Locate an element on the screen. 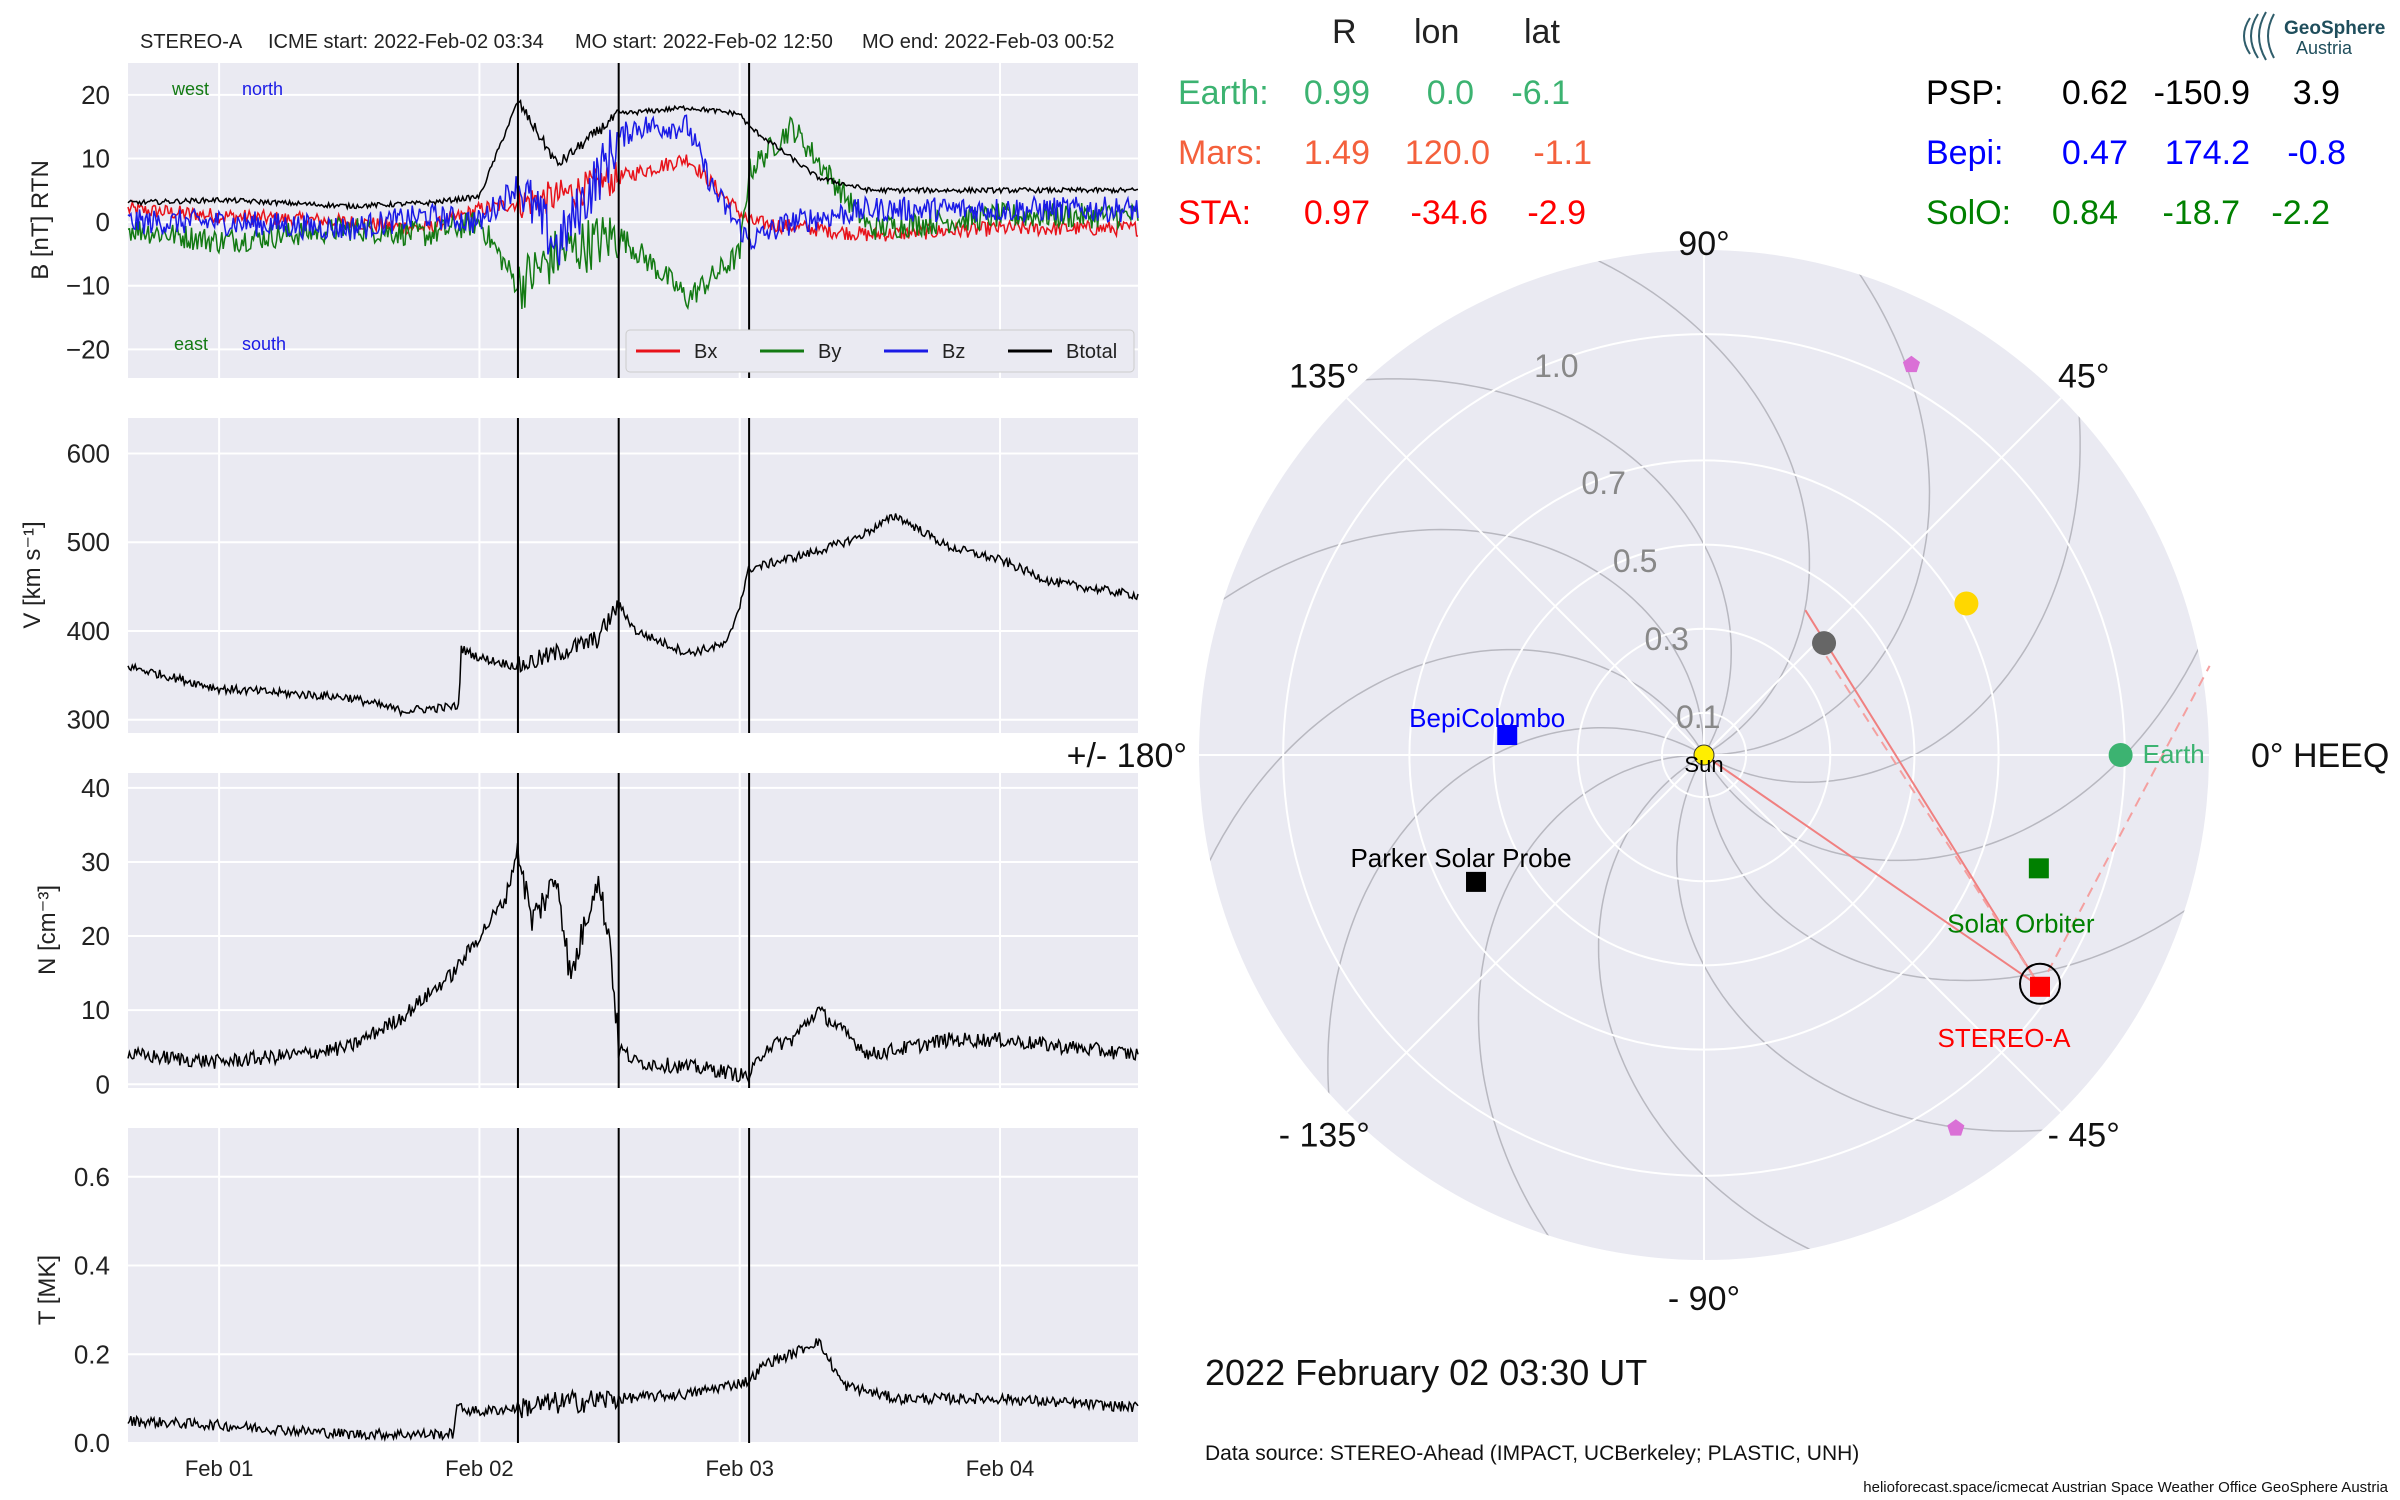  logo-sub: Austria is located at coordinates (2324, 48).